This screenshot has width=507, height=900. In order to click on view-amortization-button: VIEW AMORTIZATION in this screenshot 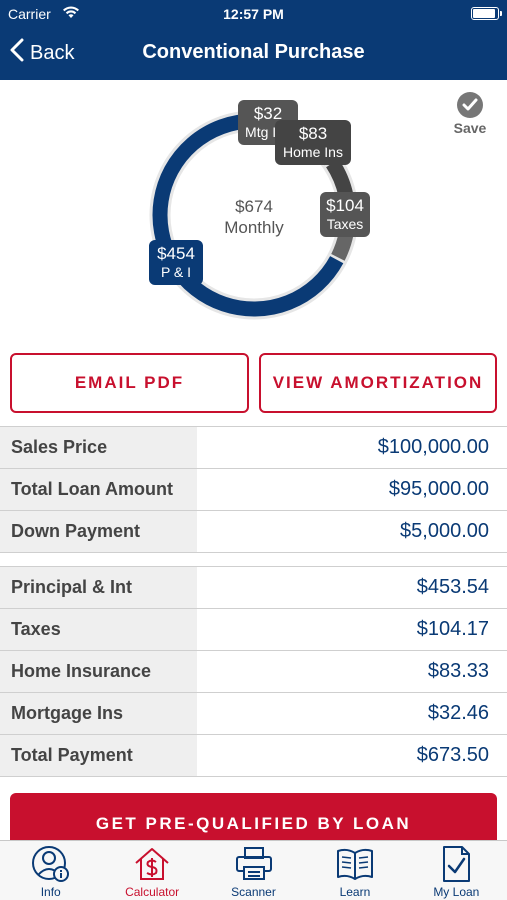, I will do `click(378, 383)`.